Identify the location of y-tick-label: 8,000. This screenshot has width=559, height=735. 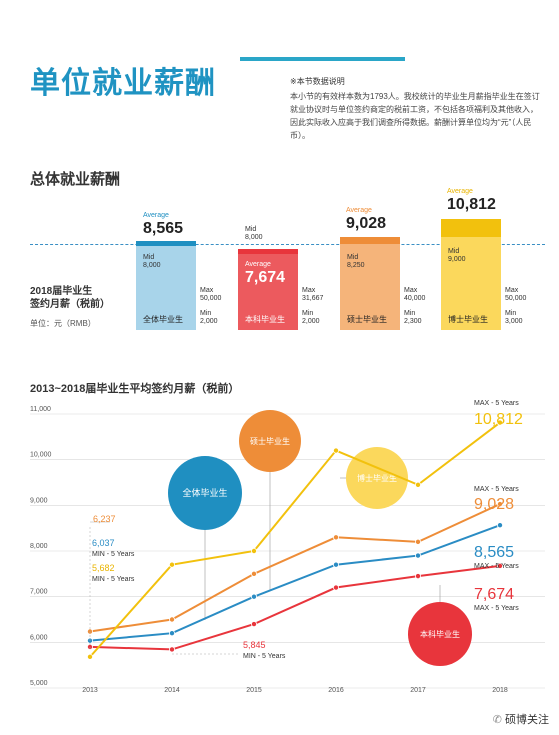
(39, 546).